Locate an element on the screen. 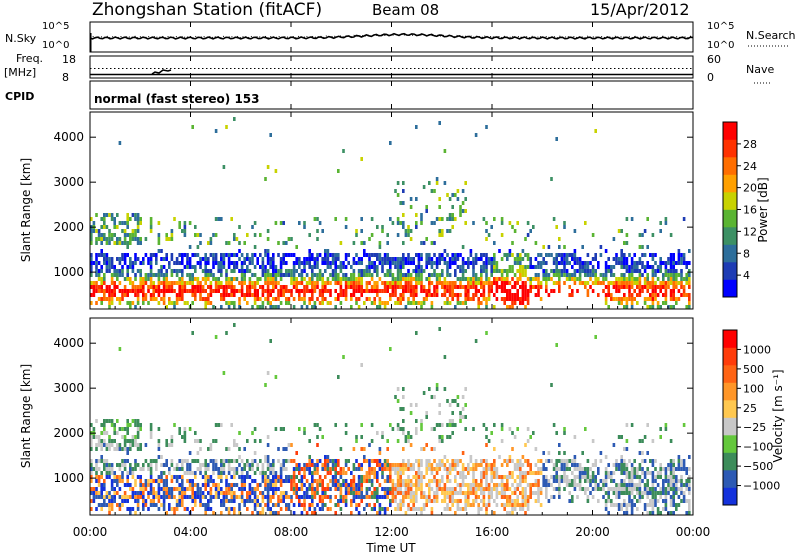 The height and width of the screenshot is (554, 800). colorbar-tick-label: −25 is located at coordinates (754, 427).